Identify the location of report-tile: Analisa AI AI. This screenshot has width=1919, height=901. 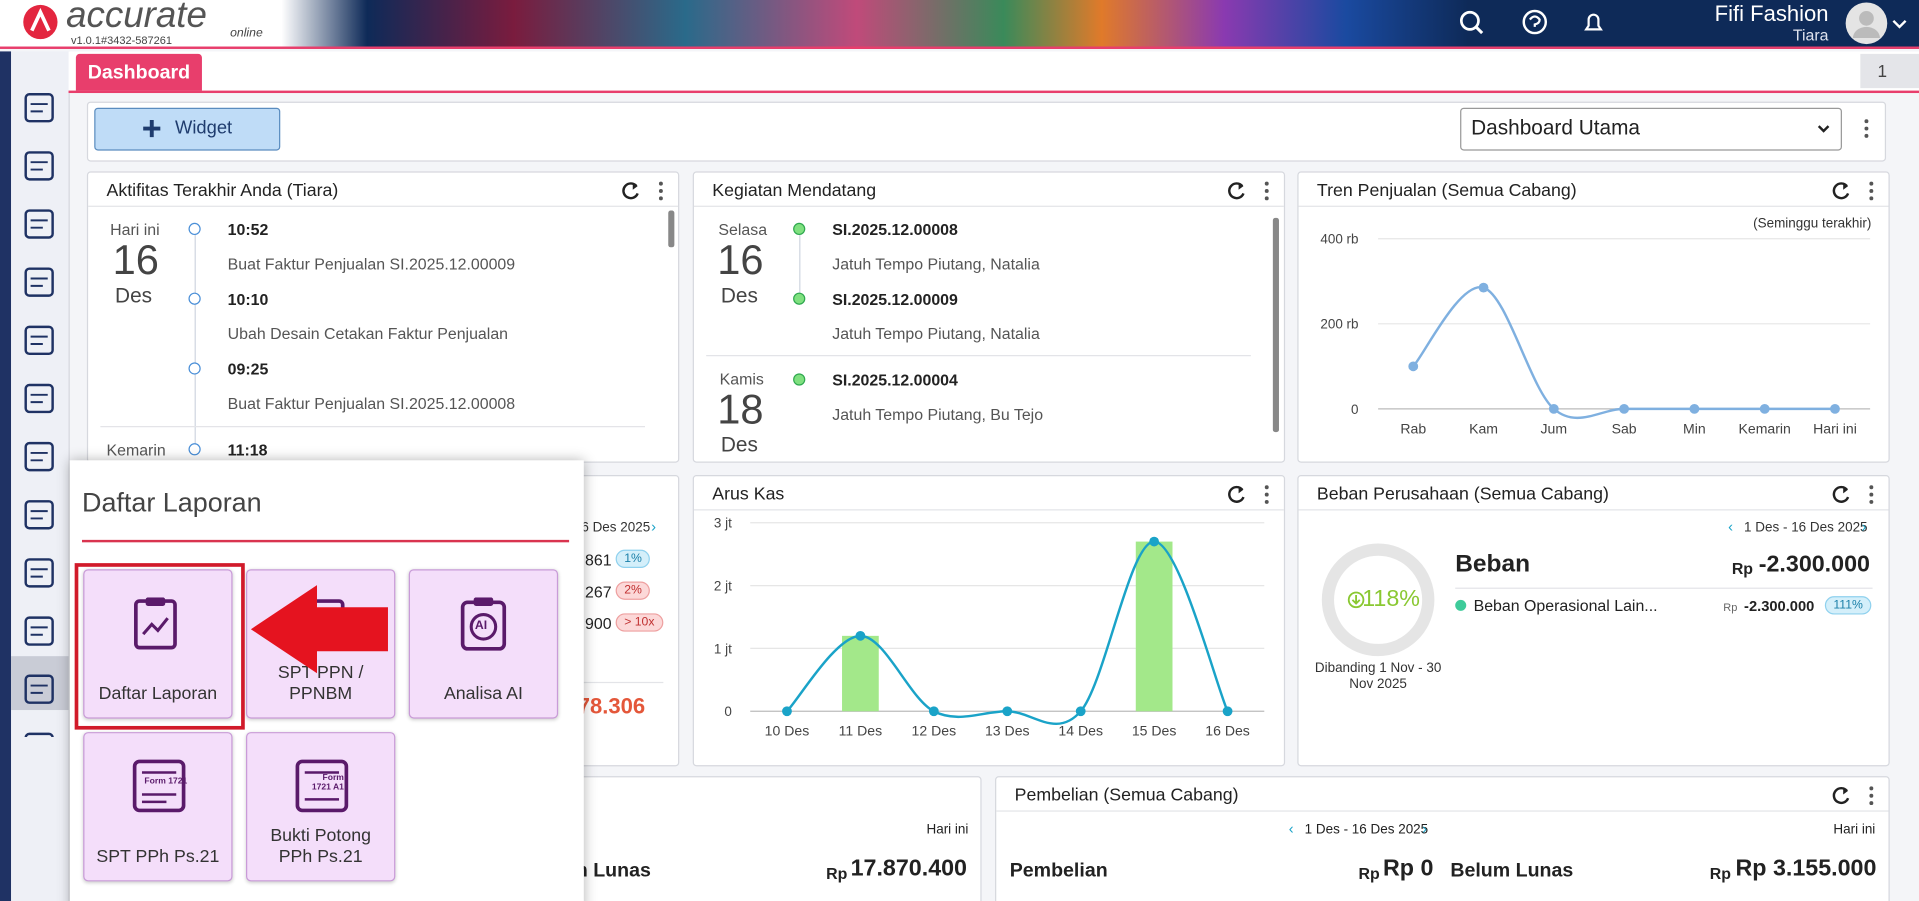
(483, 644).